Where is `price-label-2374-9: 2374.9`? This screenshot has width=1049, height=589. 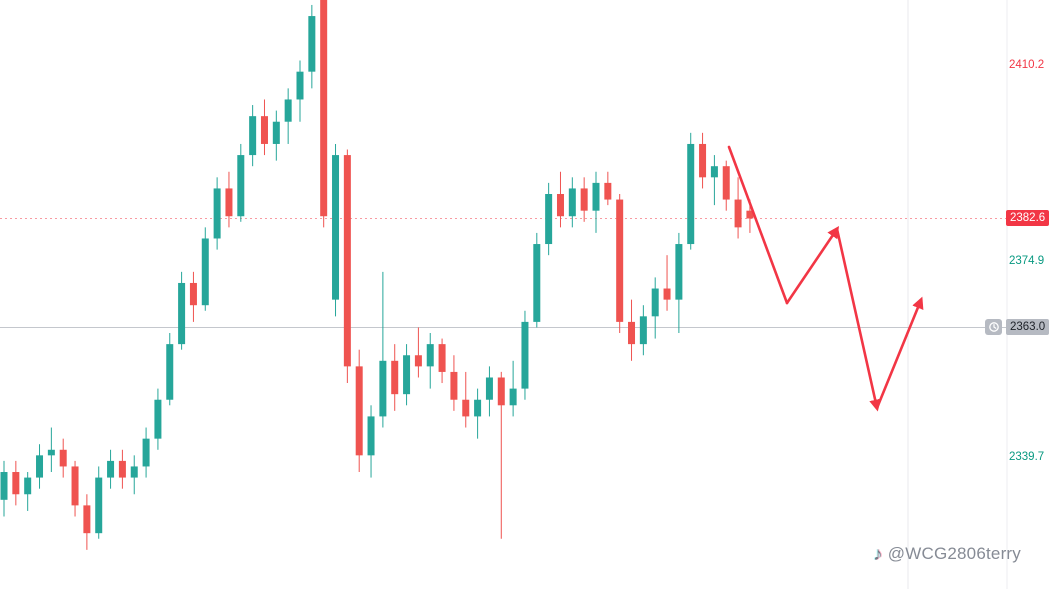 price-label-2374-9: 2374.9 is located at coordinates (1027, 261).